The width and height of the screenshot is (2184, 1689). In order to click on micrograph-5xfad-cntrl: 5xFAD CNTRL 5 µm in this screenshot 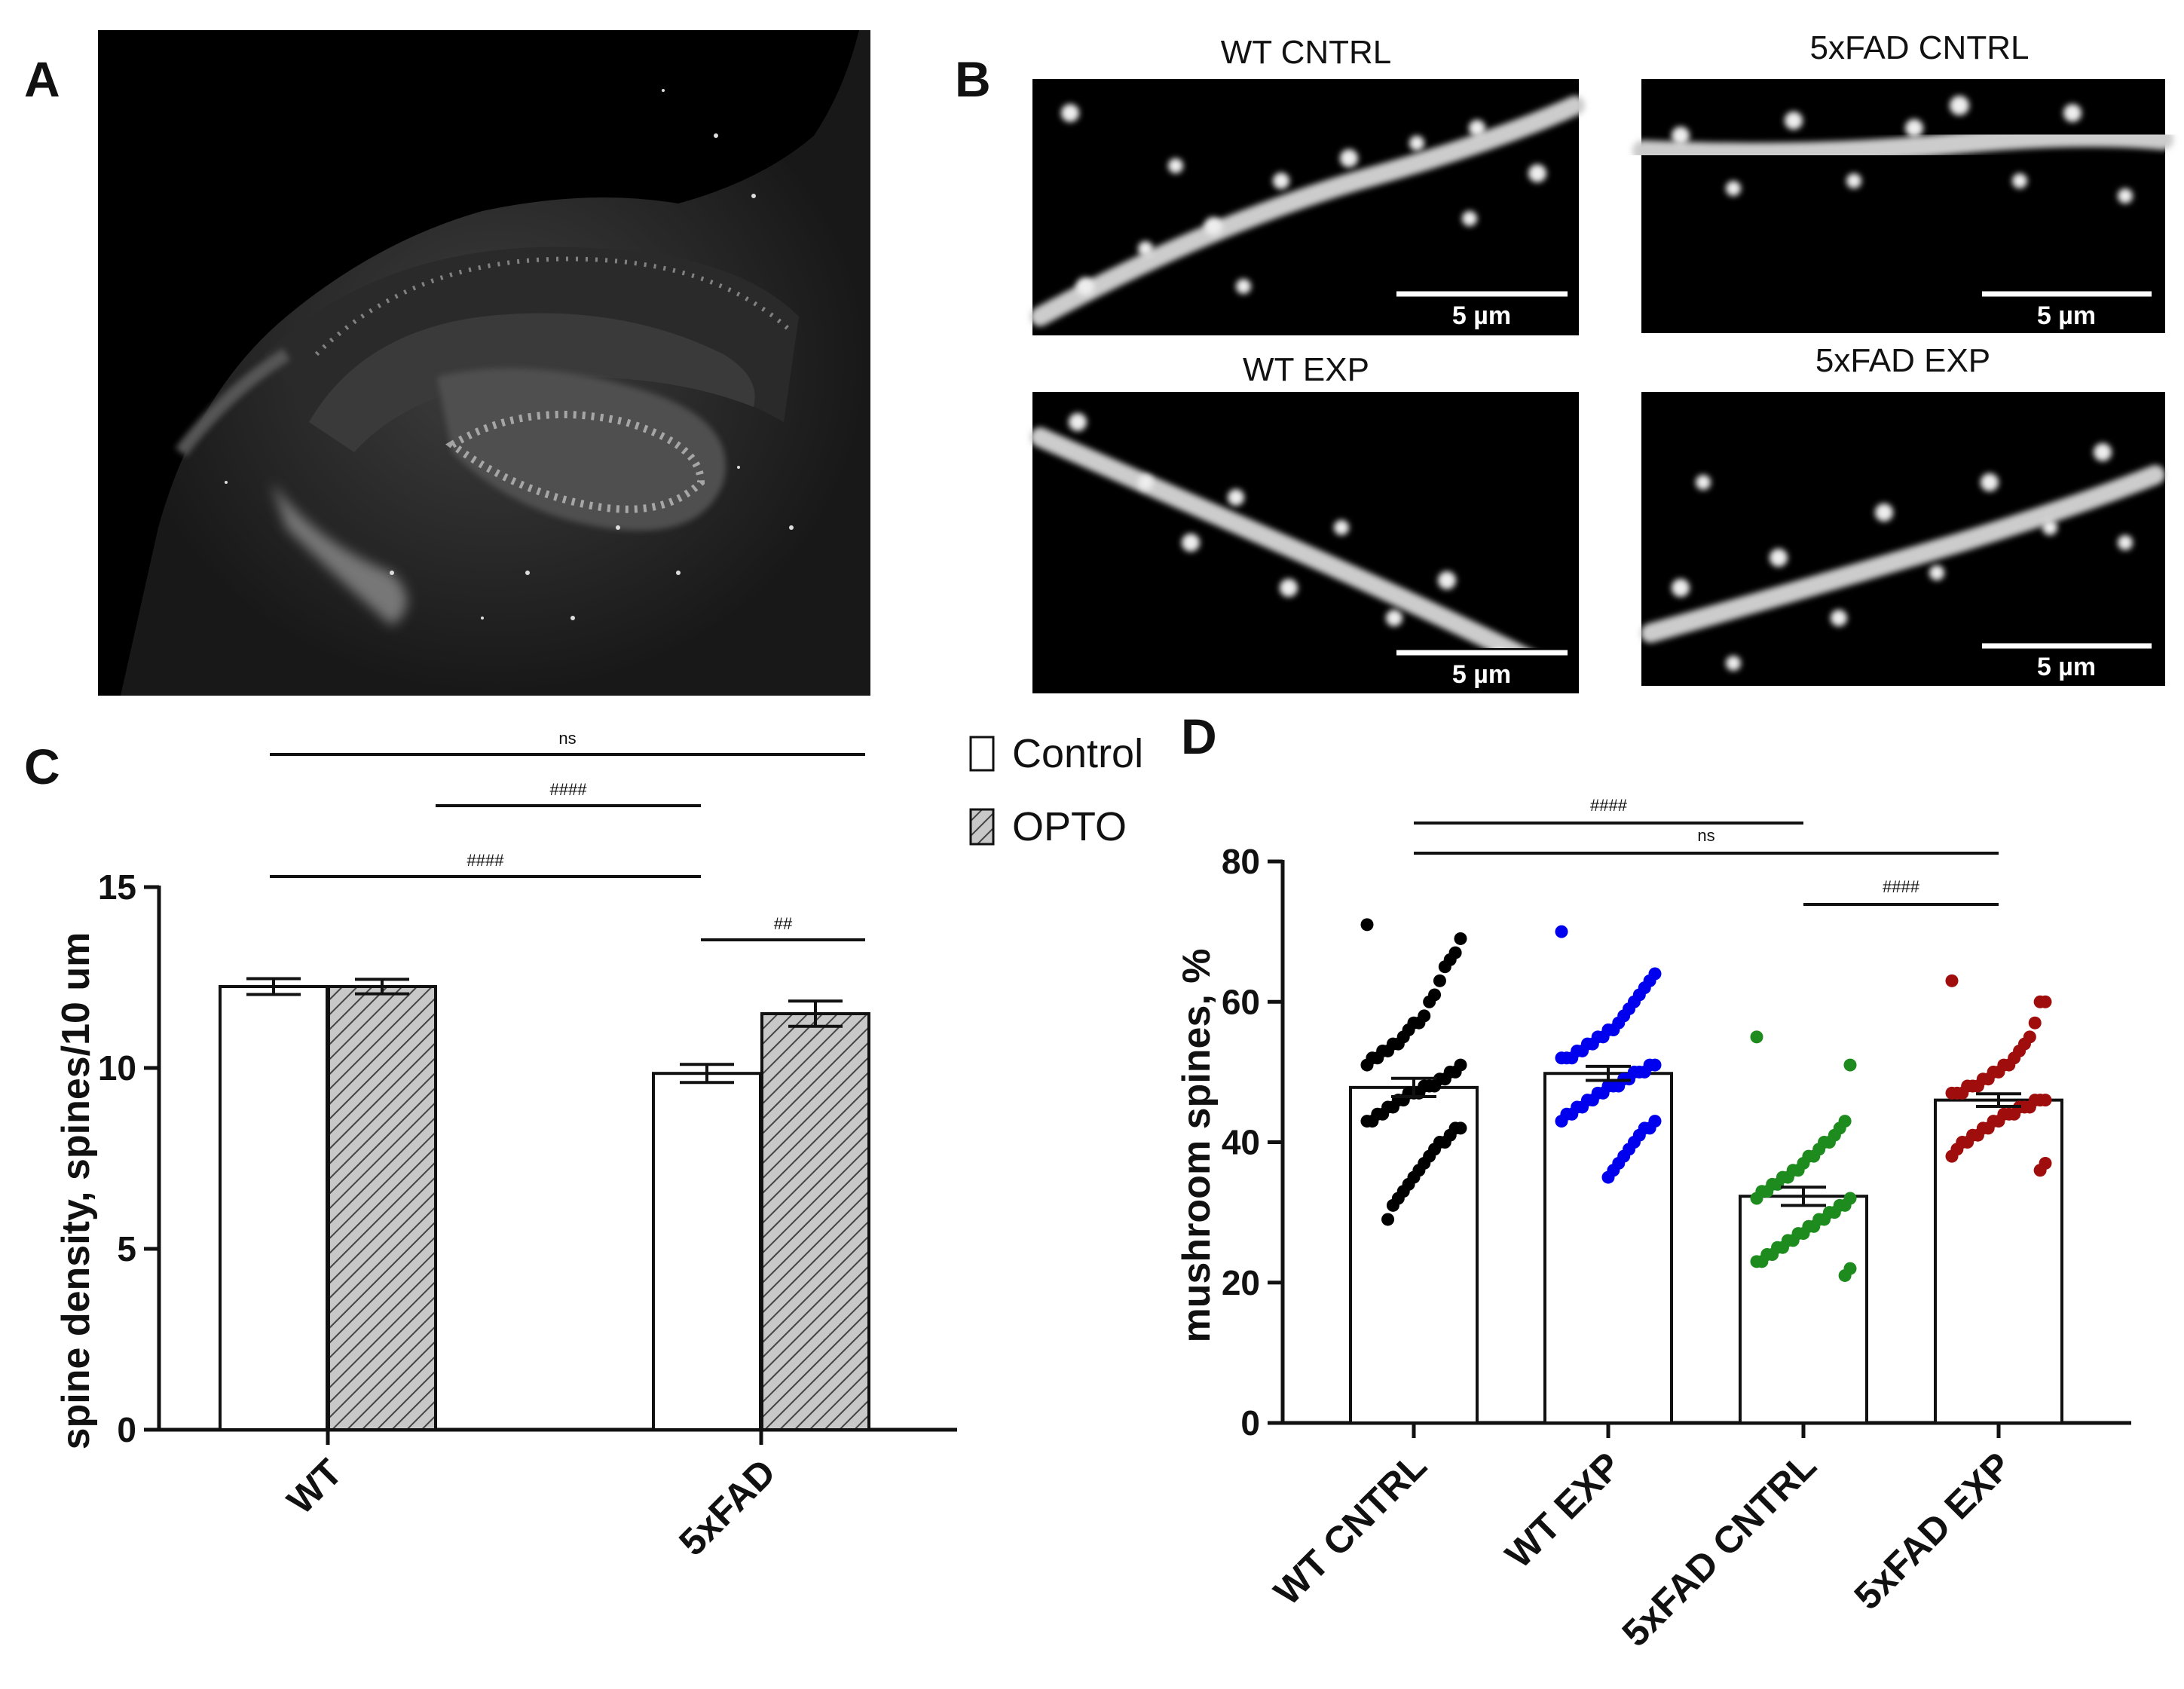, I will do `click(1902, 181)`.